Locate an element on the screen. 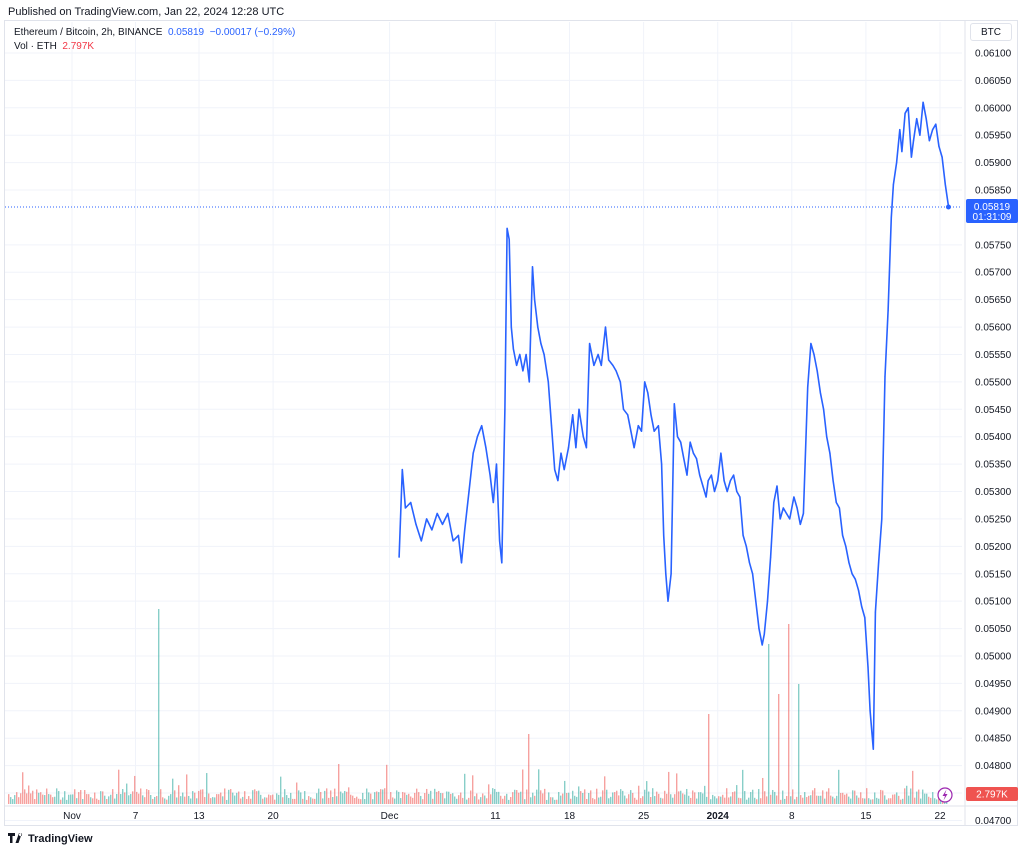  y-tick-label: 0.05150 is located at coordinates (993, 574).